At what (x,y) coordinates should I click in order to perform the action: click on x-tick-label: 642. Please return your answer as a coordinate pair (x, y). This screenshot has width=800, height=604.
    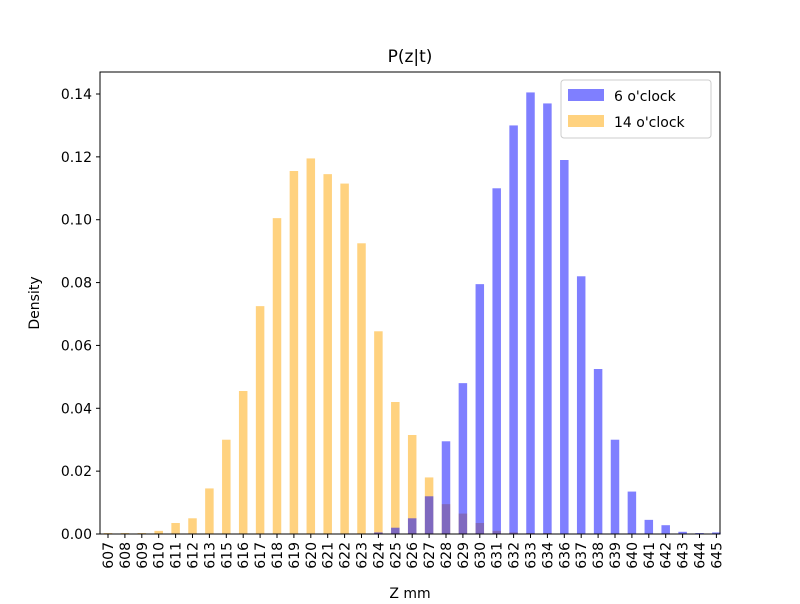
    Looking at the image, I should click on (667, 555).